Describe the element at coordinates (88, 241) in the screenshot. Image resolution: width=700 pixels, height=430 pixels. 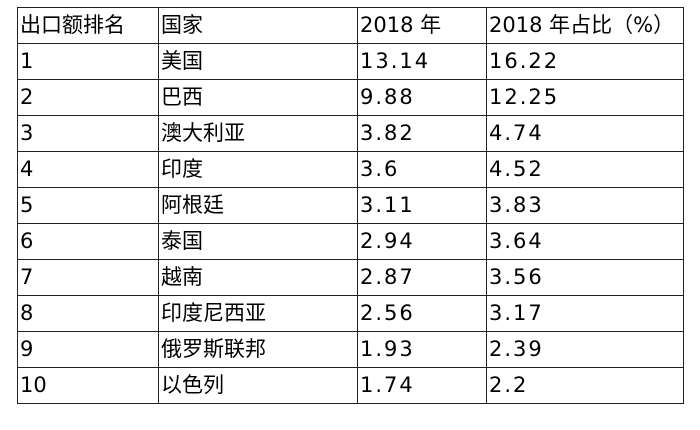
I see `rank-cell: 6` at that location.